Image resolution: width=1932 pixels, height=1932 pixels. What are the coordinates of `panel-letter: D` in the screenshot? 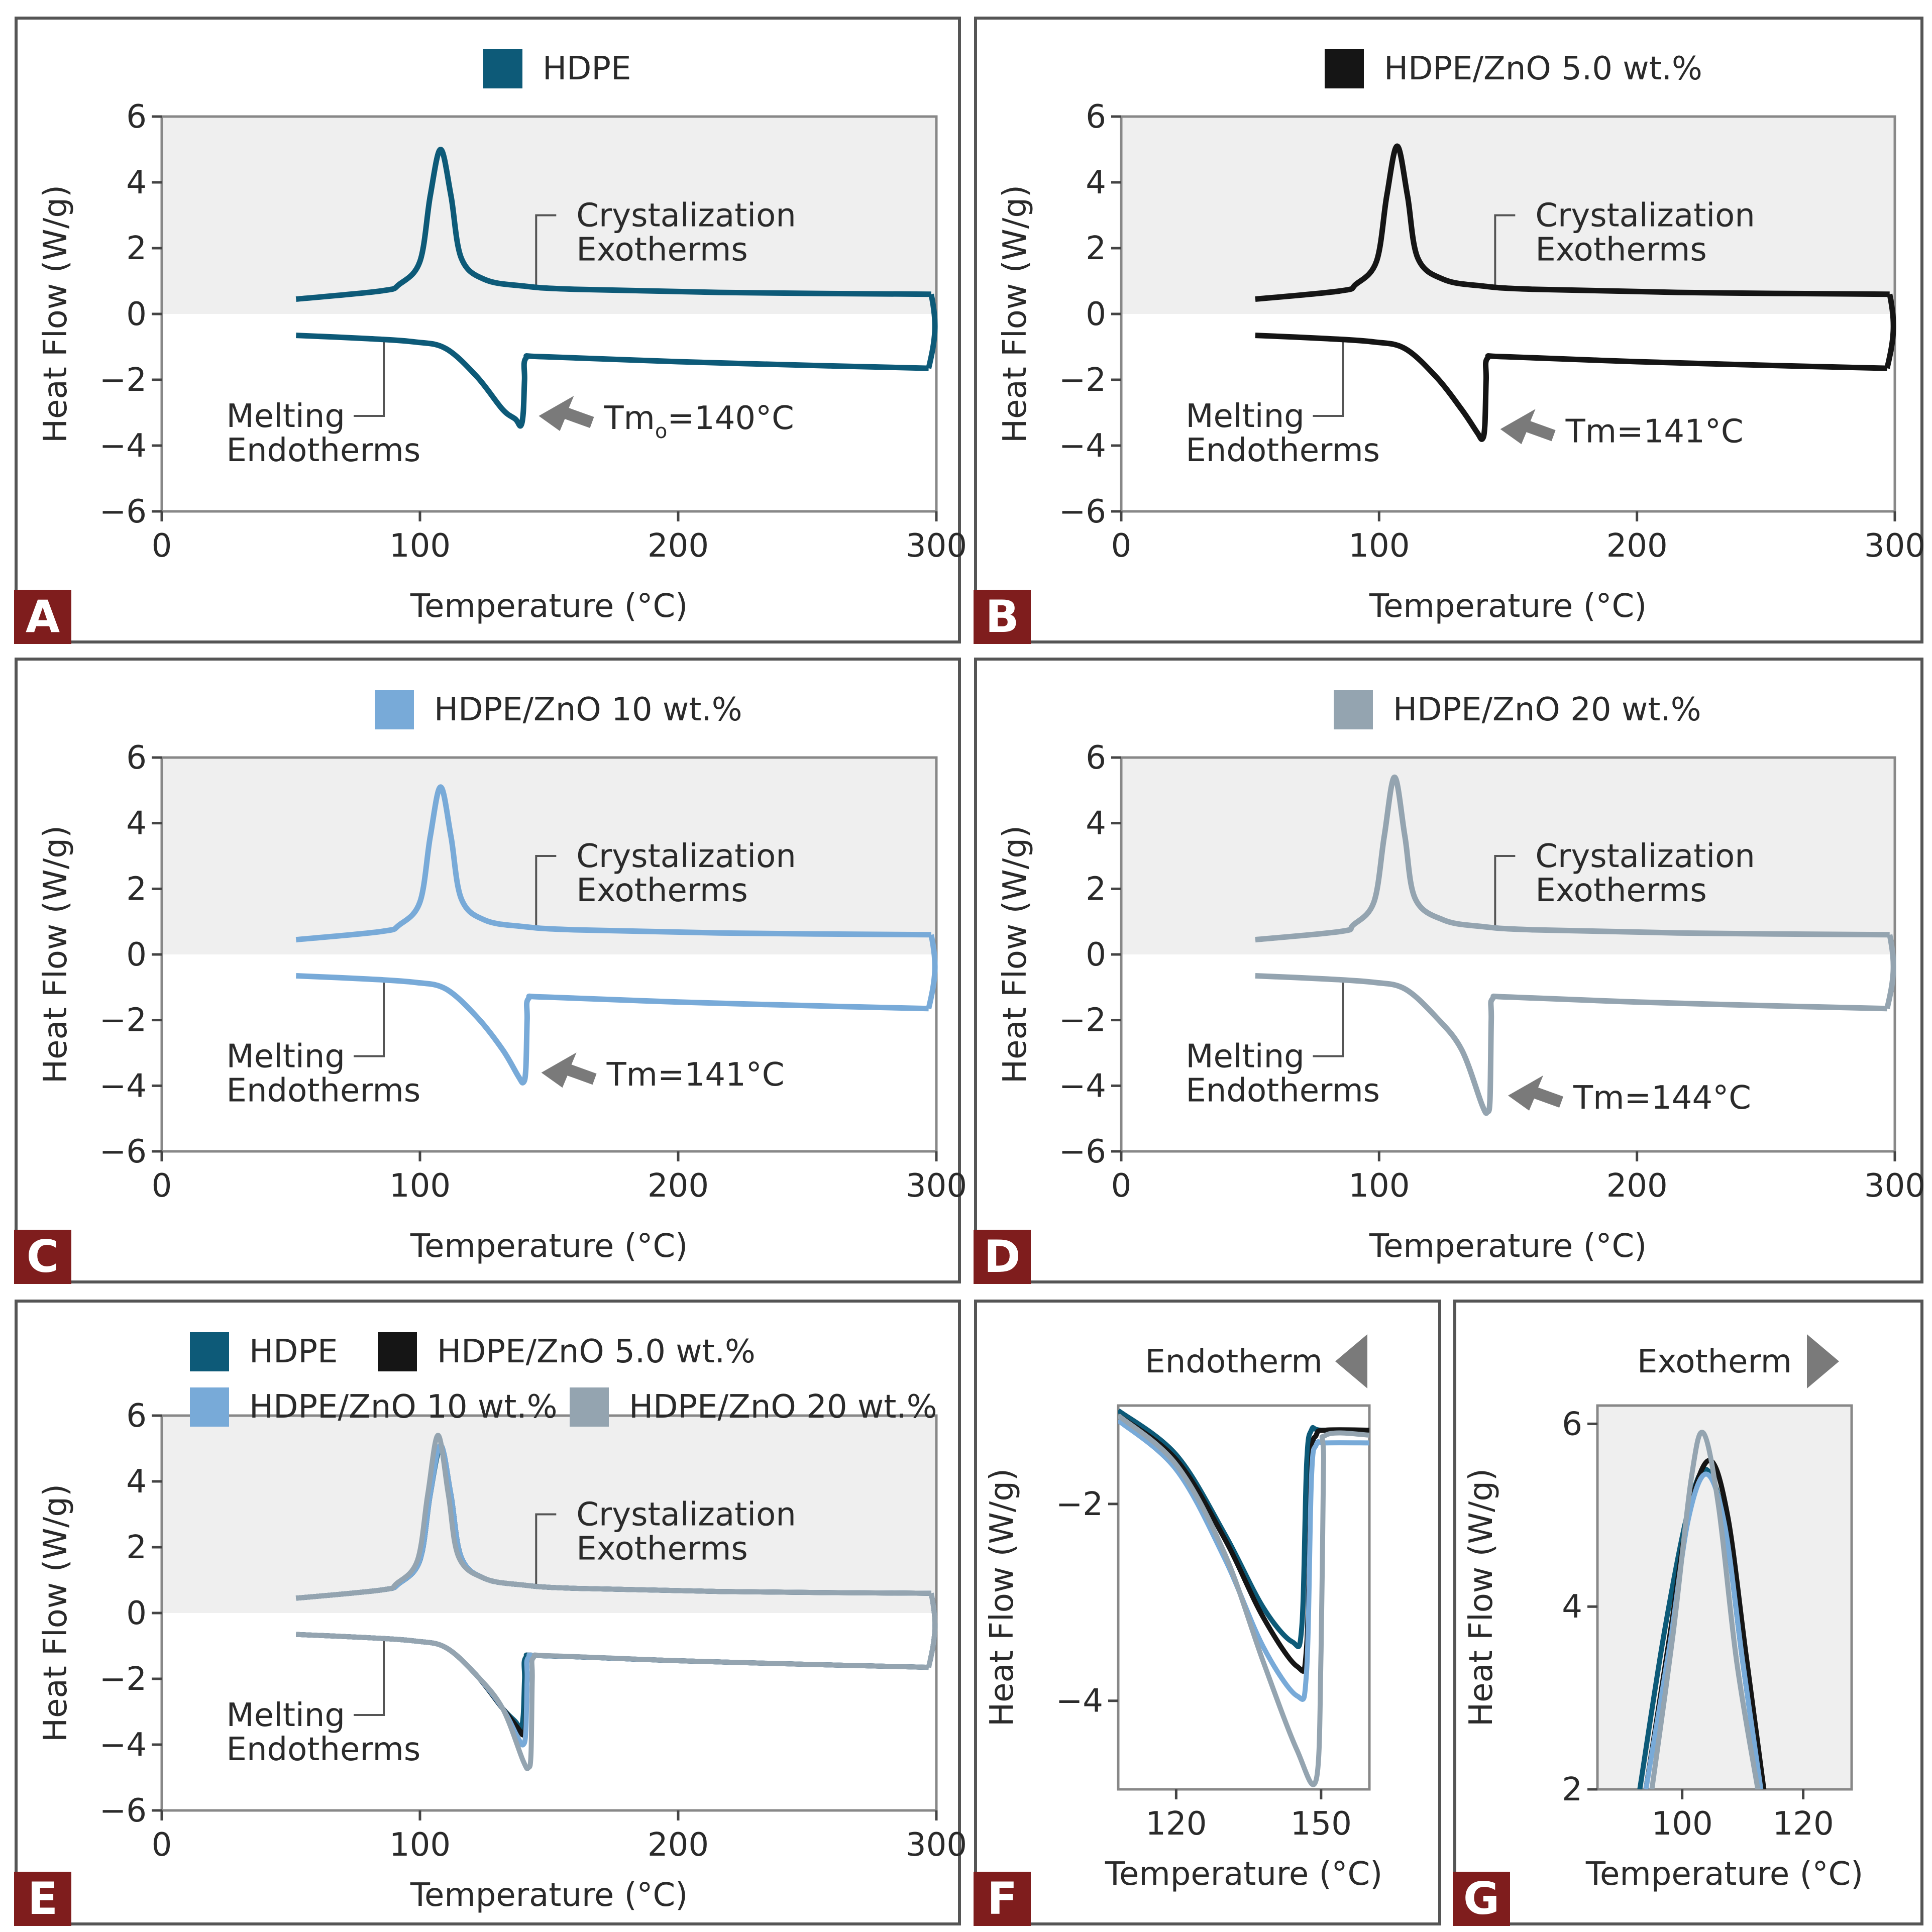 It's located at (1002, 1256).